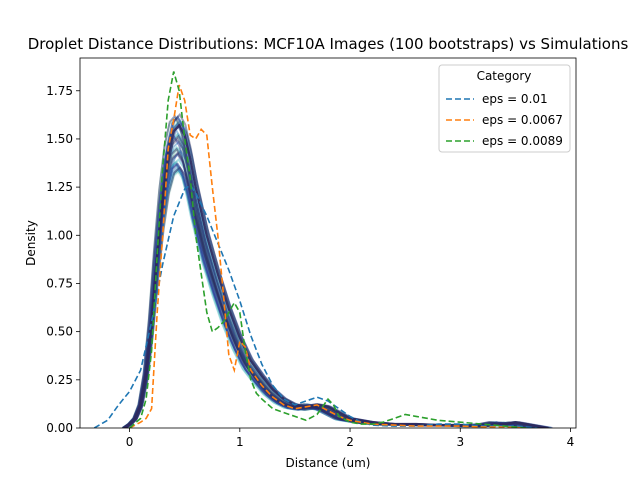 This screenshot has width=640, height=480. I want to click on y-axis: 0.00 0.25 0.50 0.75 1.00 1.25 1.50 1.75, so click(63, 259).